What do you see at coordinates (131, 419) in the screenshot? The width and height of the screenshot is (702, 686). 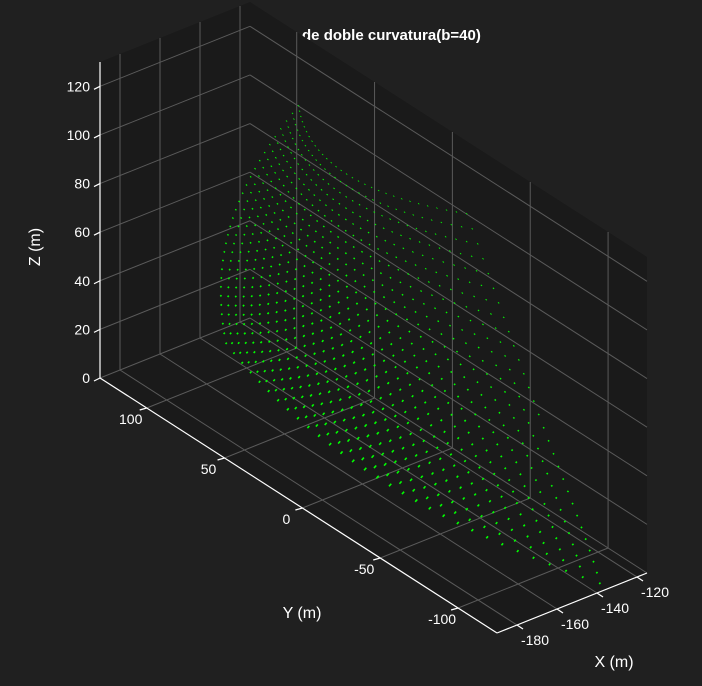 I see `y-tick-label: 100` at bounding box center [131, 419].